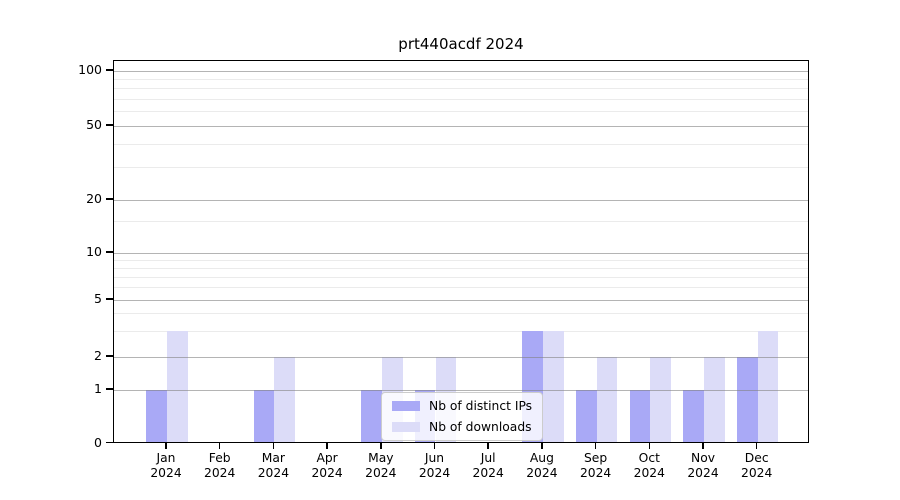  What do you see at coordinates (461, 44) in the screenshot?
I see `chart-title: prt440acdf 2024` at bounding box center [461, 44].